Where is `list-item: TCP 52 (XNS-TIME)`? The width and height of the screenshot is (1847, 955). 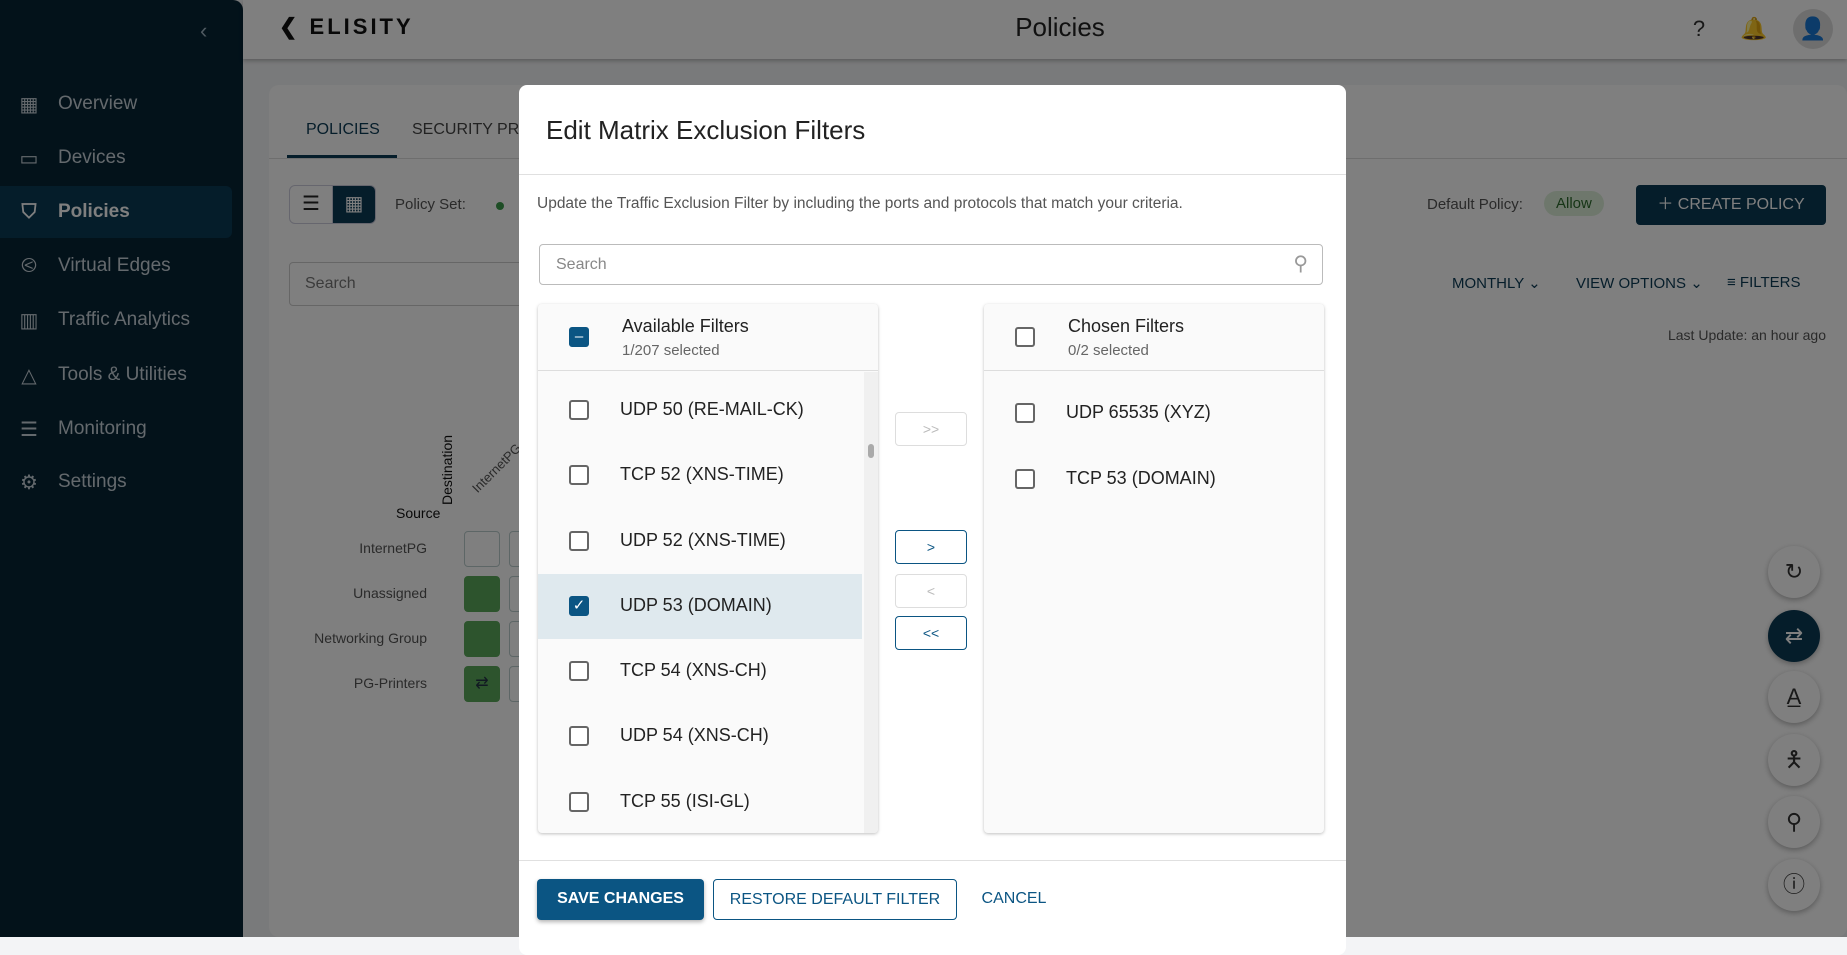 list-item: TCP 52 (XNS-TIME) is located at coordinates (700, 475).